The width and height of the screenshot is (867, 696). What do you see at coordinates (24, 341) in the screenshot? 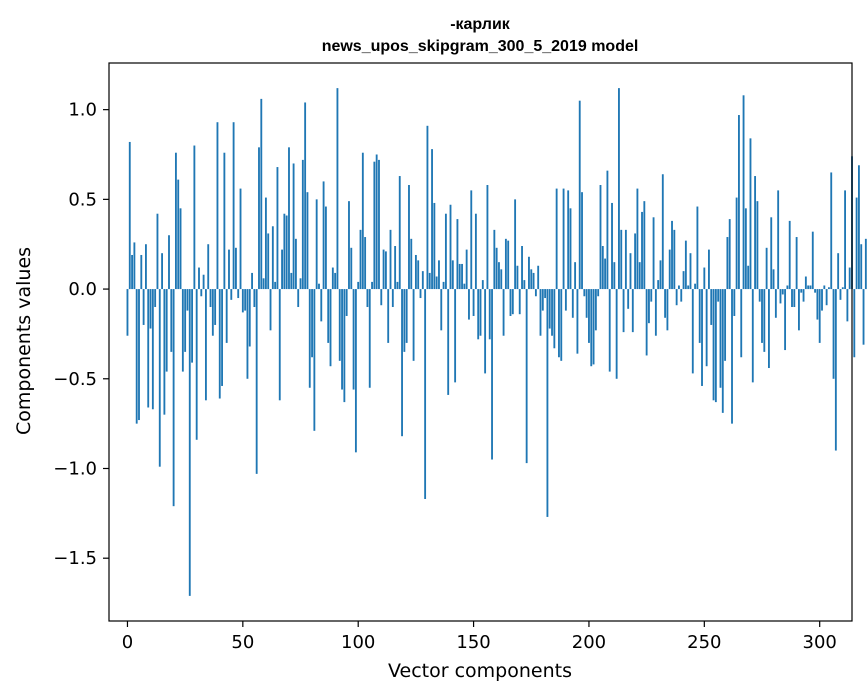
I see `y-axis-label: Components values` at bounding box center [24, 341].